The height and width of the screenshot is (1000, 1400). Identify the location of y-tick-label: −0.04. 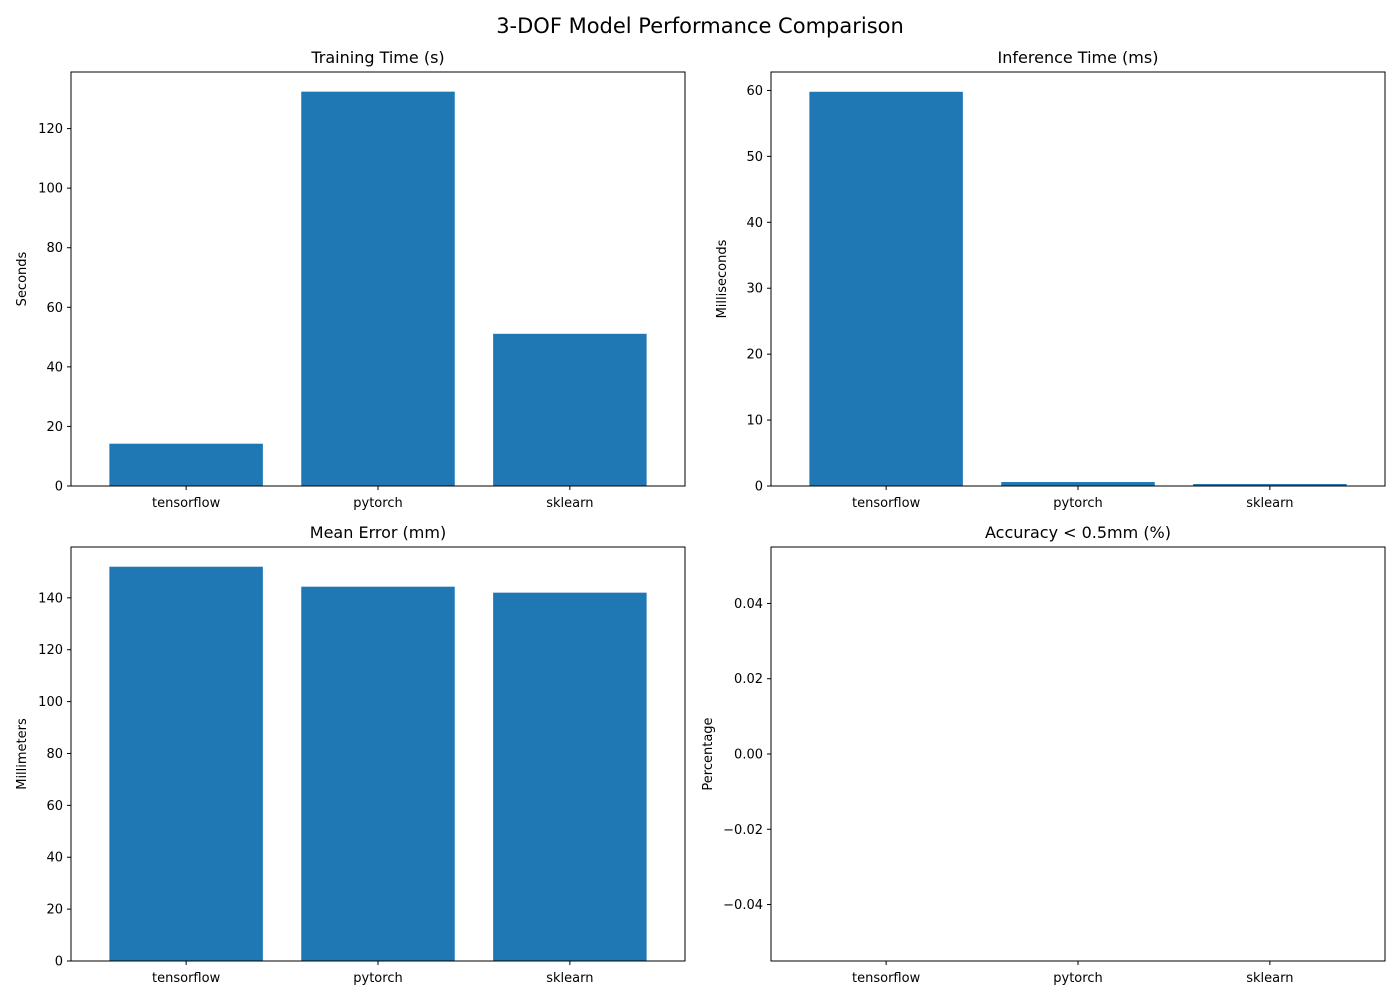
(743, 905).